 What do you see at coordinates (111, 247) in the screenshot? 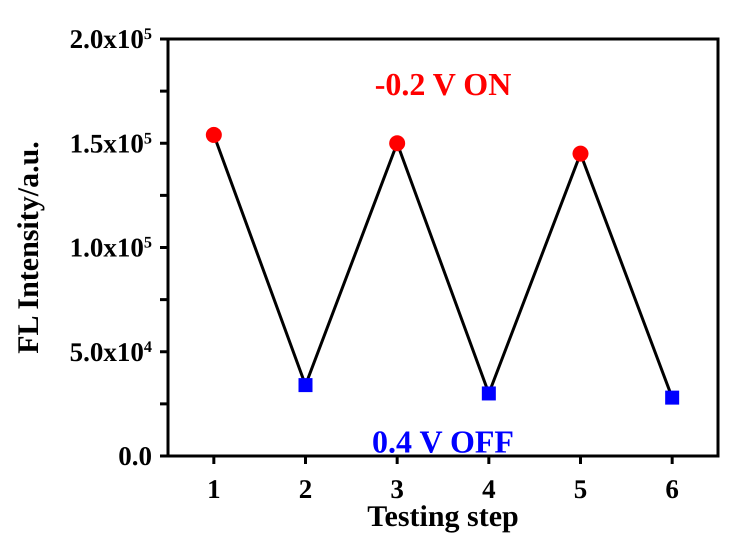
I see `y-tick-label: 1.0x10$^{5}$` at bounding box center [111, 247].